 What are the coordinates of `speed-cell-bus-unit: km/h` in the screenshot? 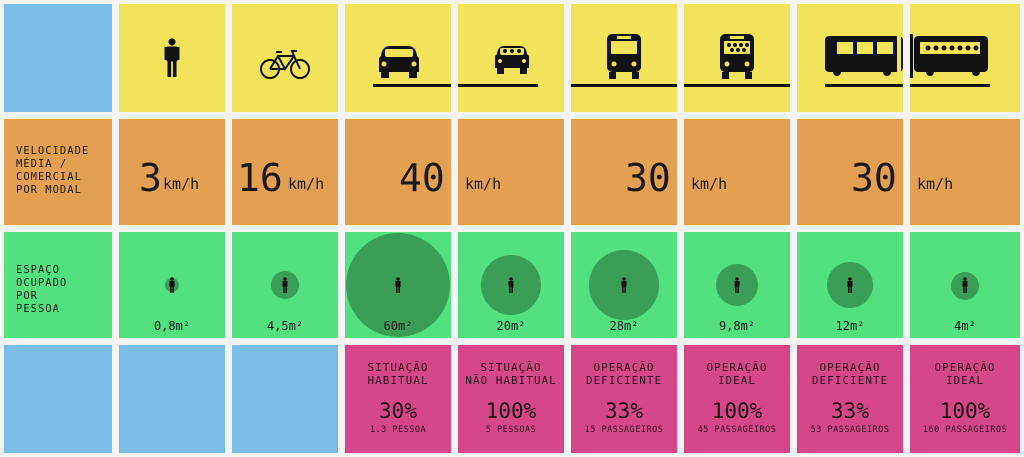 It's located at (737, 172).